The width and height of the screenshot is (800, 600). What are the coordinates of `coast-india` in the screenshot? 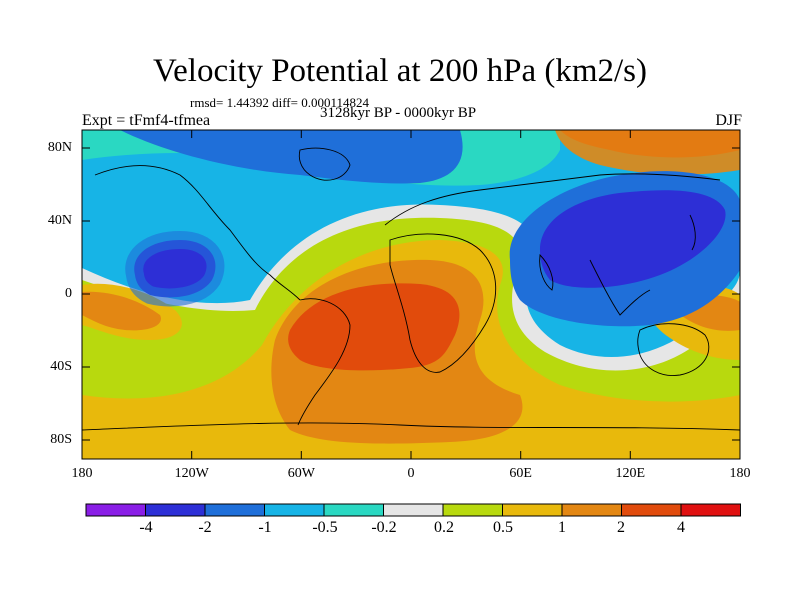 It's located at (546, 272).